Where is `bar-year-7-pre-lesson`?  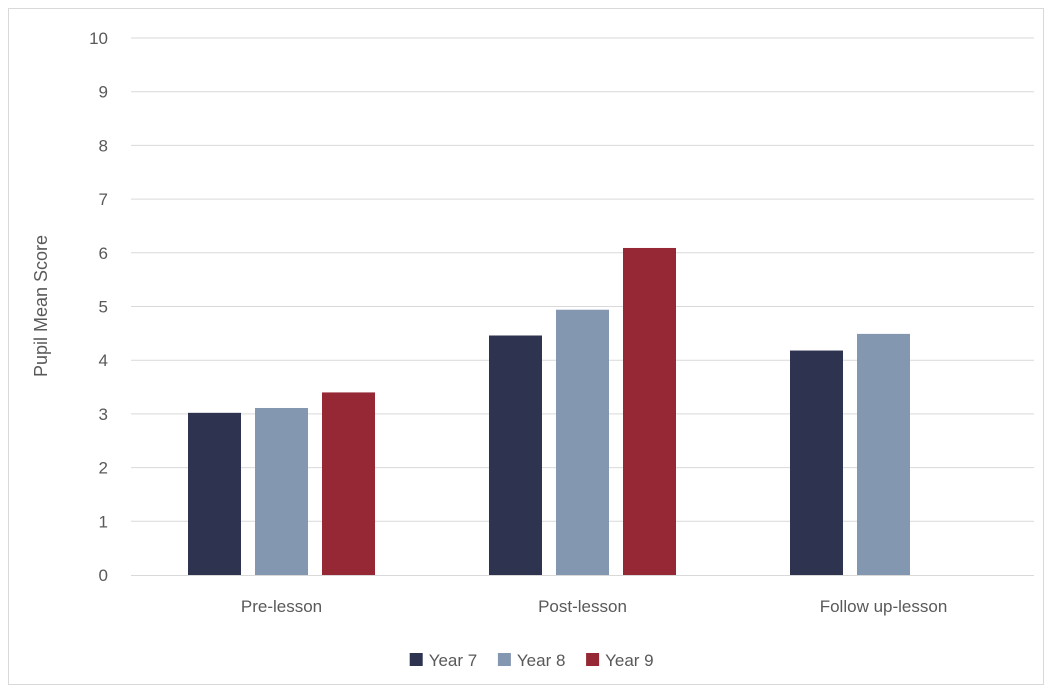
bar-year-7-pre-lesson is located at coordinates (214, 493).